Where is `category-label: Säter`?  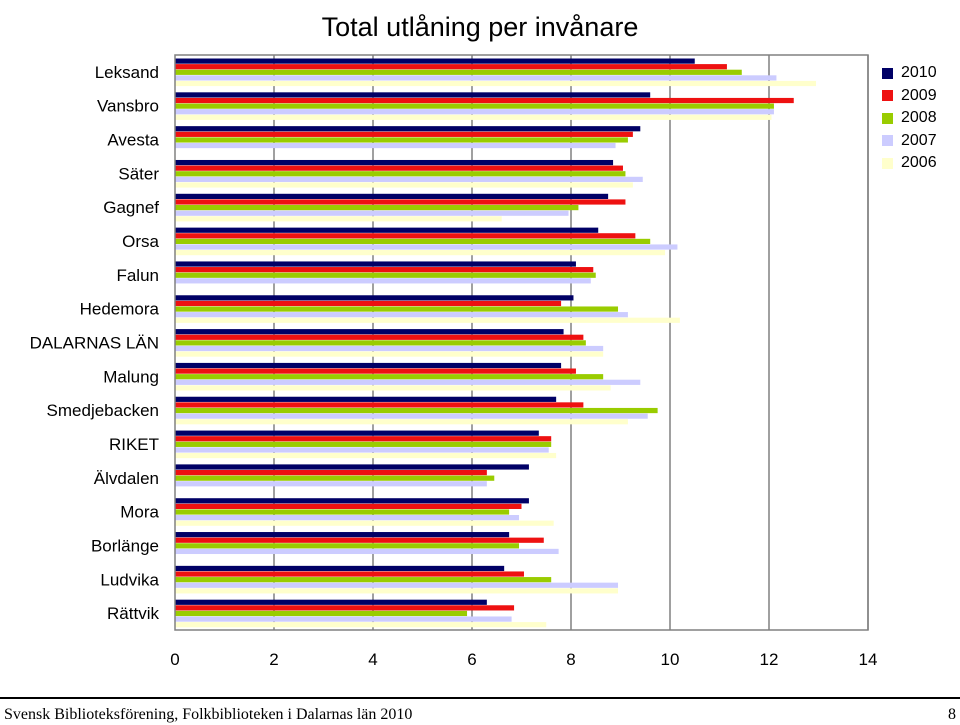
category-label: Säter is located at coordinates (138, 173).